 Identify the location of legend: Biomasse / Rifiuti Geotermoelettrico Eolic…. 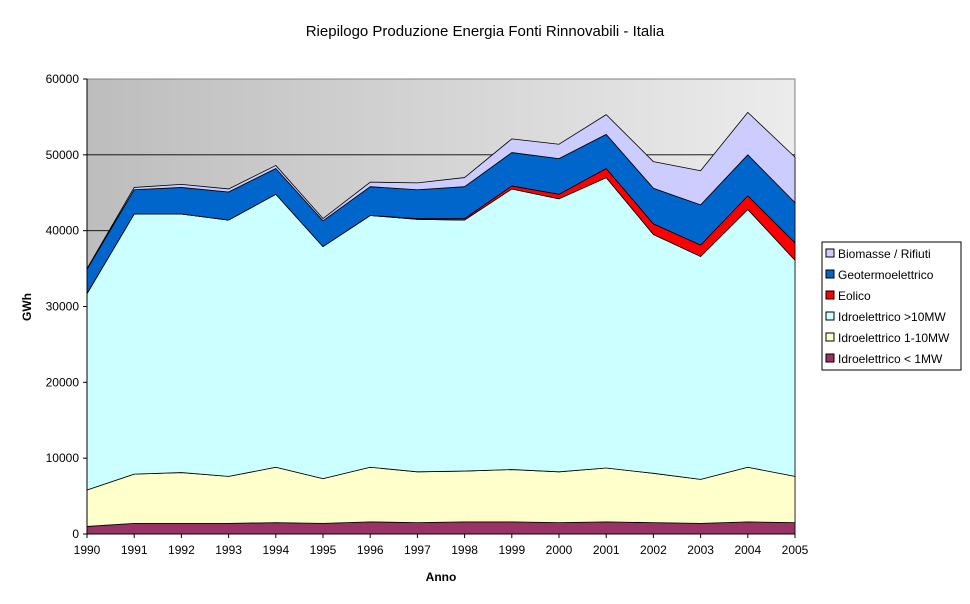
(891, 306).